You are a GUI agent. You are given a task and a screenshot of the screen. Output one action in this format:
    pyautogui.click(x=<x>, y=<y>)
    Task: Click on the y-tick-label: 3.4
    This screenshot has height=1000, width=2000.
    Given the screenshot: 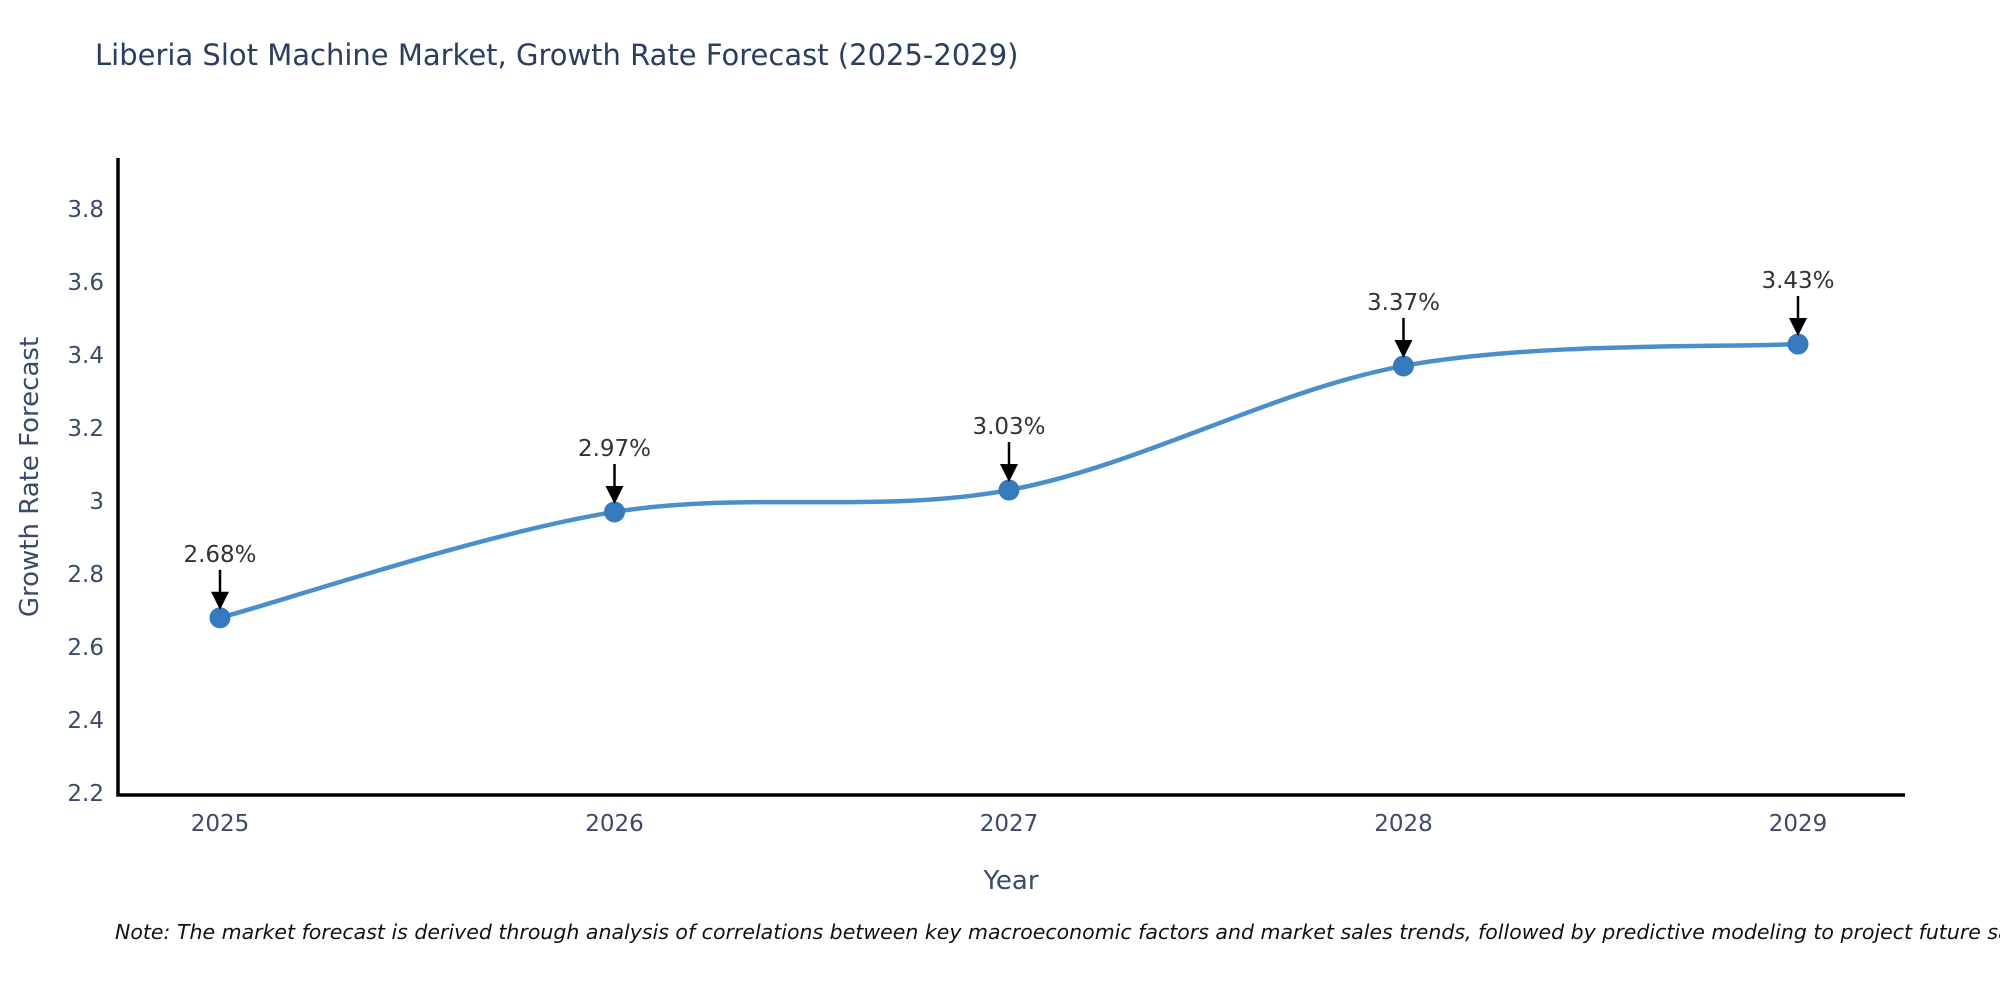 What is the action you would take?
    pyautogui.click(x=85, y=356)
    